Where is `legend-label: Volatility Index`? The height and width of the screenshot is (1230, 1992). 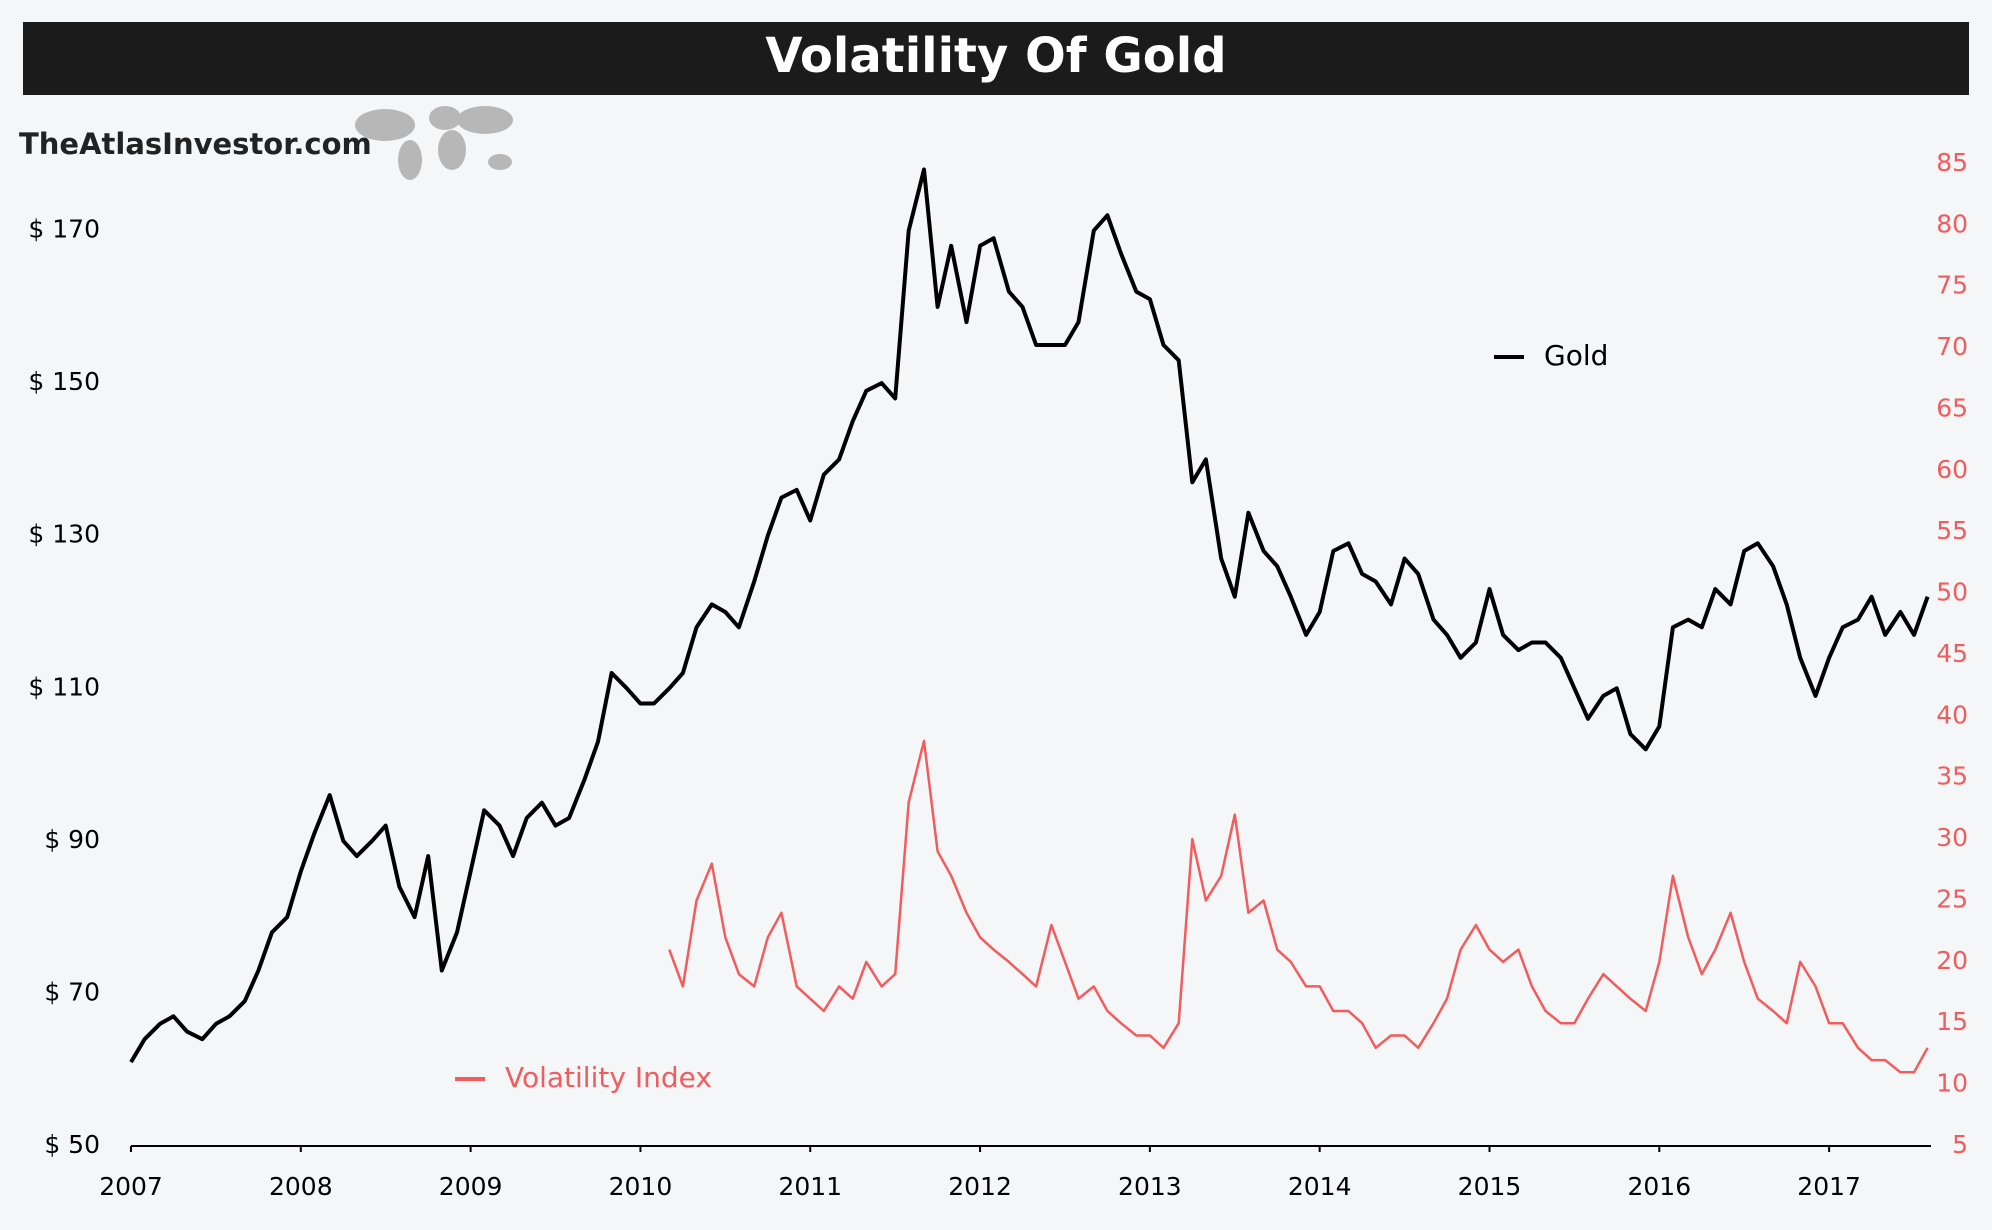 legend-label: Volatility Index is located at coordinates (608, 1077).